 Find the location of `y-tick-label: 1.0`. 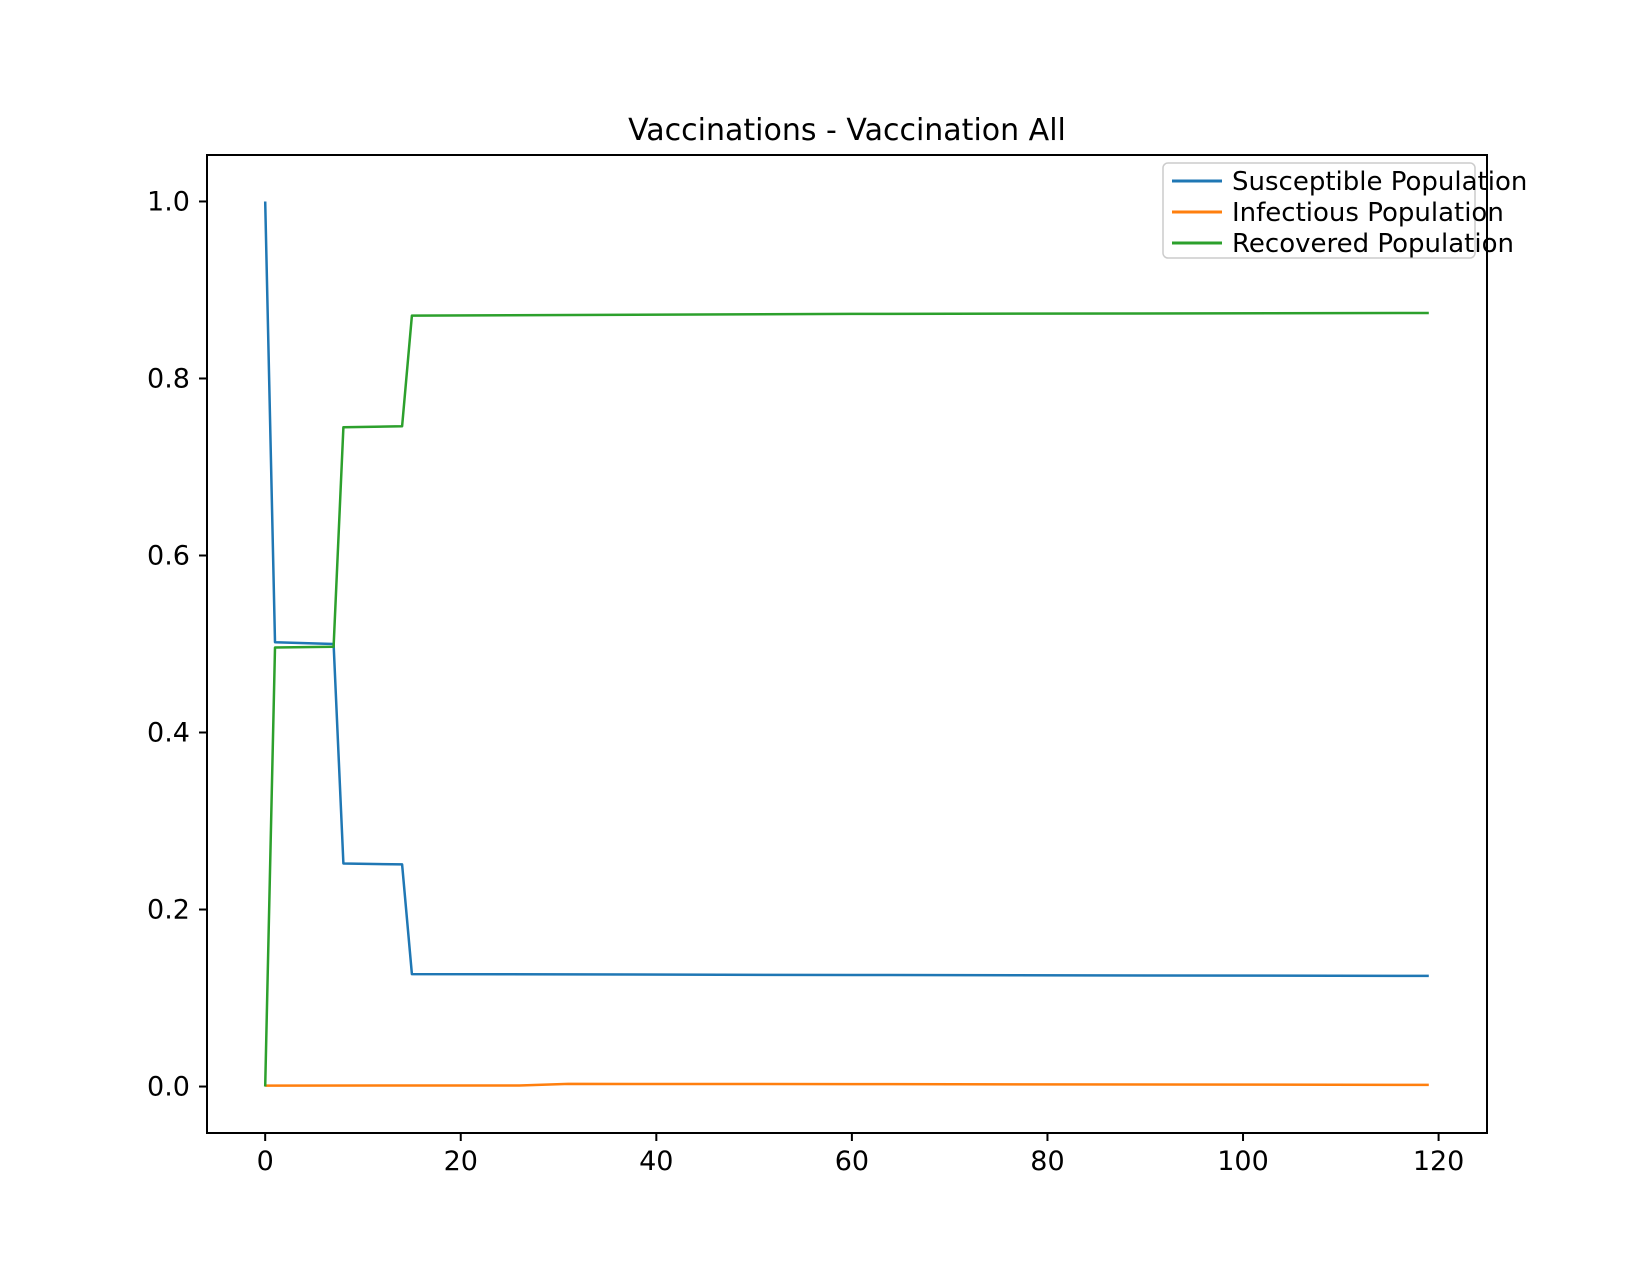

y-tick-label: 1.0 is located at coordinates (168, 201).